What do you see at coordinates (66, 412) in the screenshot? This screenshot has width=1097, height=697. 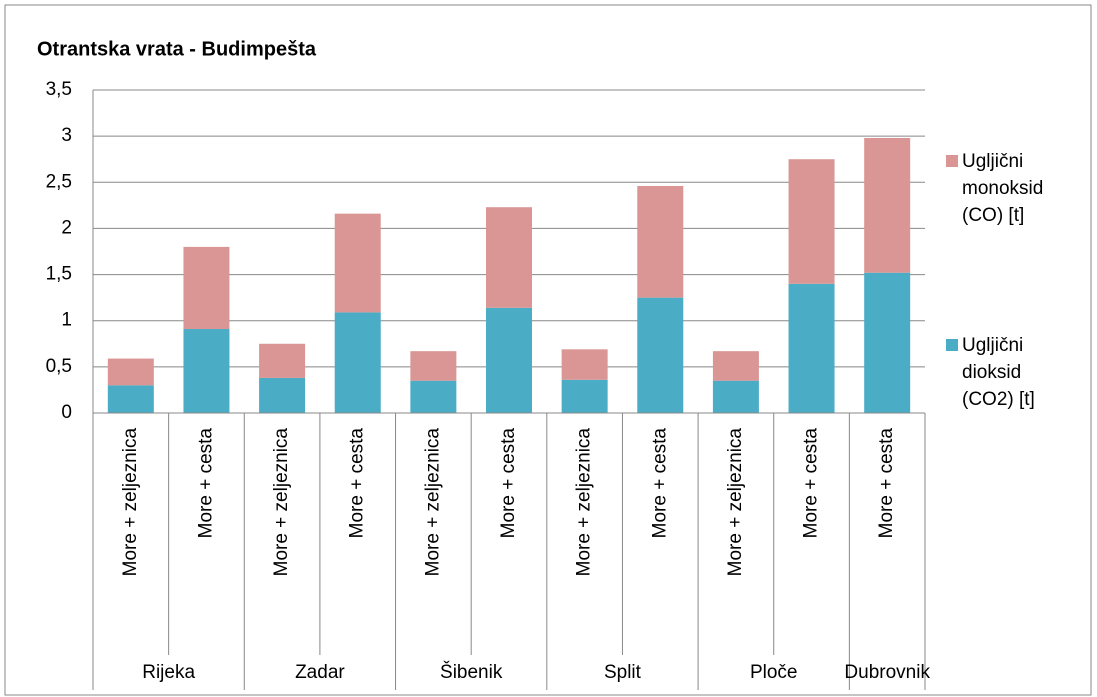 I see `y-tick-label: 0` at bounding box center [66, 412].